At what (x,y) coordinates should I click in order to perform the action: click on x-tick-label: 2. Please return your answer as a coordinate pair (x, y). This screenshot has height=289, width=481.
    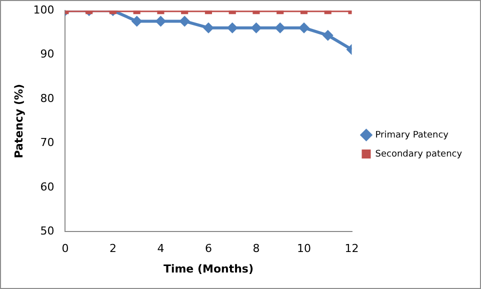
    Looking at the image, I should click on (112, 249).